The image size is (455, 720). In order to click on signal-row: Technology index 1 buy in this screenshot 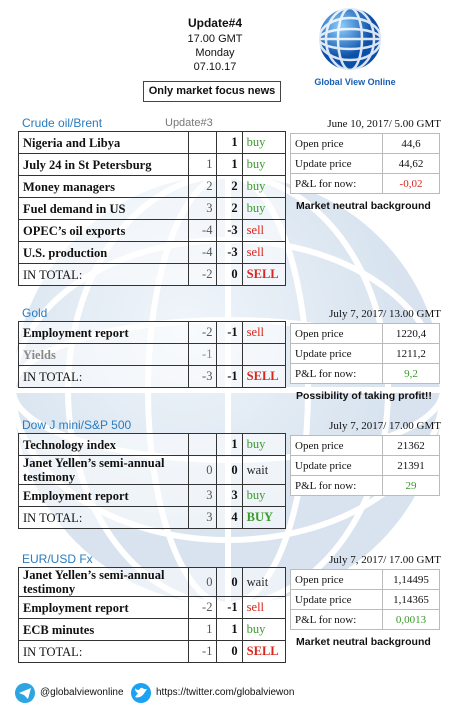, I will do `click(152, 444)`.